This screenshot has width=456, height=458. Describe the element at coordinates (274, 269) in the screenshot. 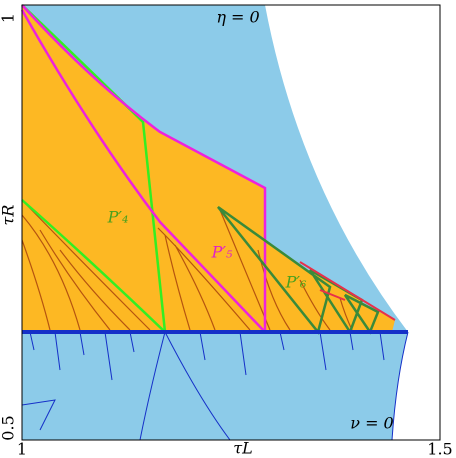

I see `orange-region` at that location.